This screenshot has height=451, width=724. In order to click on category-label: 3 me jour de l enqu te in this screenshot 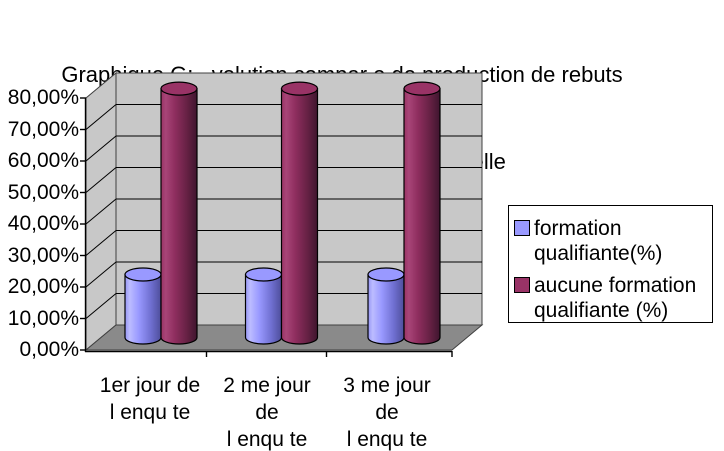, I will do `click(387, 412)`.